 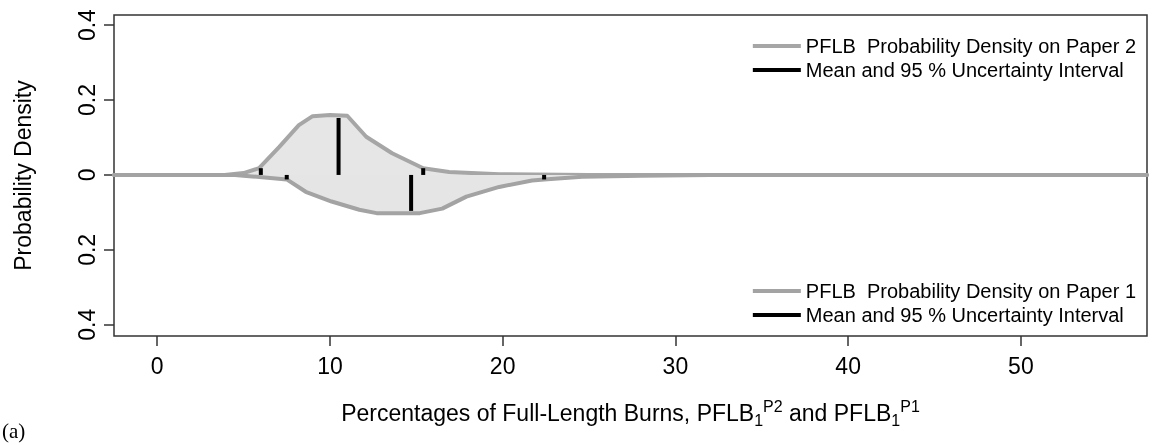 What do you see at coordinates (14, 430) in the screenshot?
I see `text: (a)` at bounding box center [14, 430].